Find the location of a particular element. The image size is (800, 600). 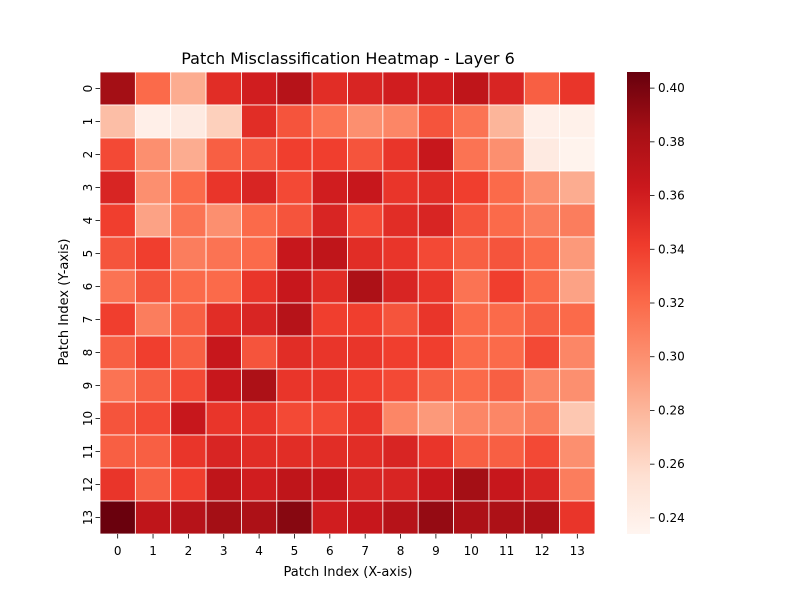

x-tick-label: 9 is located at coordinates (436, 551).